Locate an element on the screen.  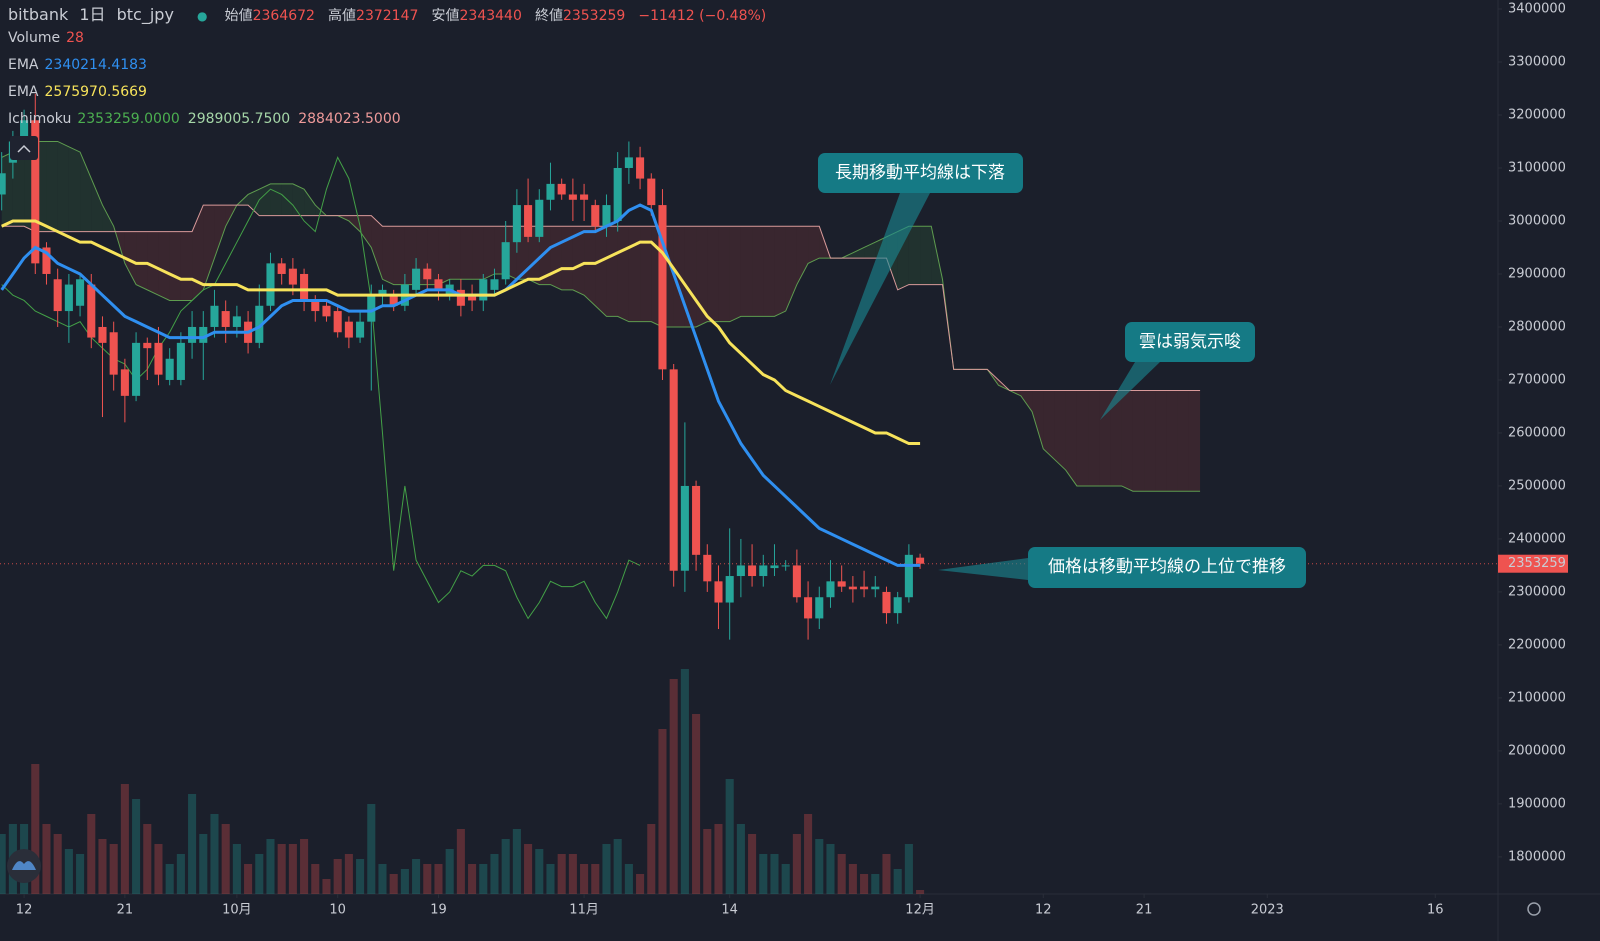
indicator-value: 2340214.4183 is located at coordinates (95, 65).